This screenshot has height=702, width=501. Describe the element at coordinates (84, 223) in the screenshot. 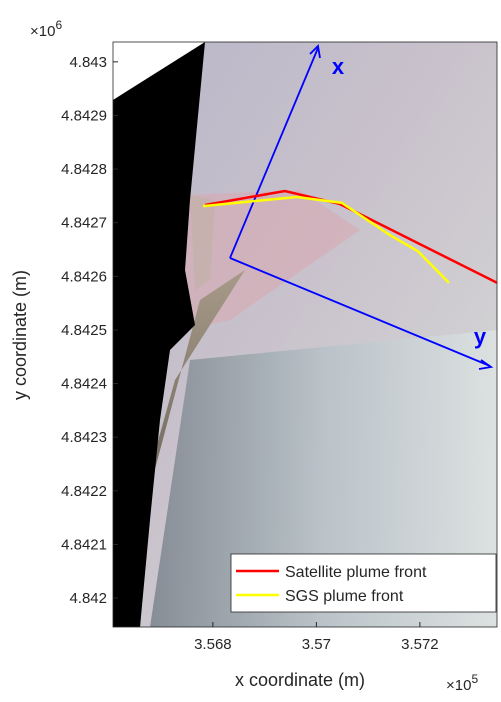

I see `y-tick-label: 4.8427` at that location.